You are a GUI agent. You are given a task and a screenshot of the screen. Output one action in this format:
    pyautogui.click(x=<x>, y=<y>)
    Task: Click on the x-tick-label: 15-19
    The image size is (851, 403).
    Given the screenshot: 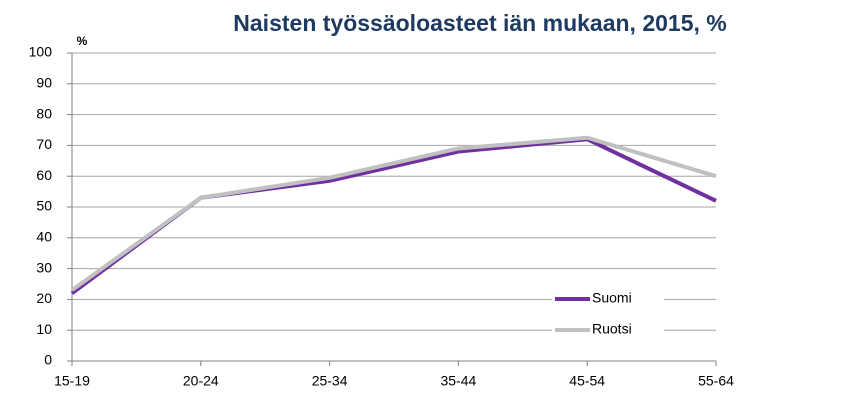 What is the action you would take?
    pyautogui.click(x=72, y=381)
    